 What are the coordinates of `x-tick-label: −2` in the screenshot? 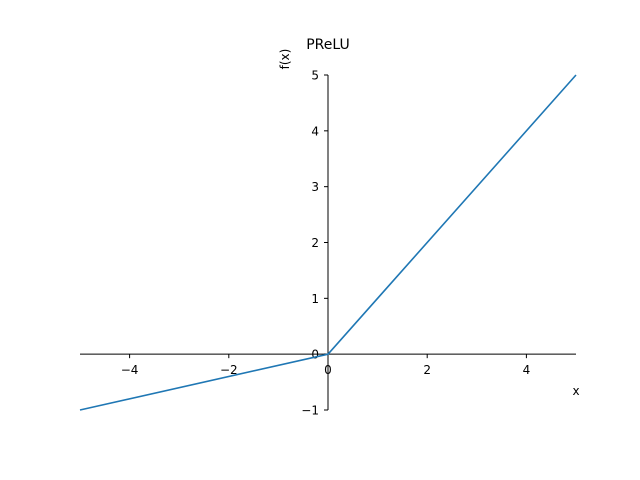 It's located at (229, 370).